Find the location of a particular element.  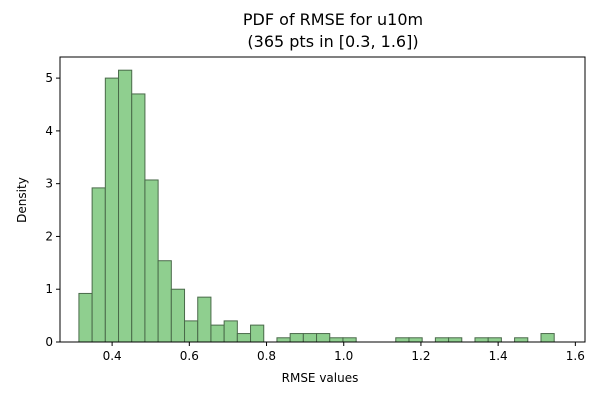

y-tick-label: 4 is located at coordinates (49, 131).